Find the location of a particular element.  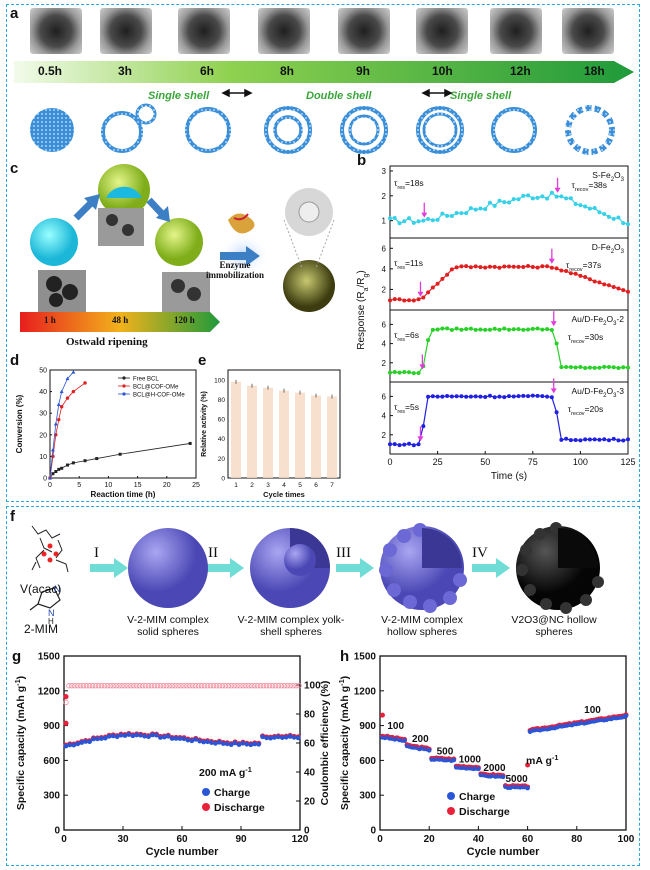

panel-h-ytick-label: 1200 is located at coordinates (365, 691).